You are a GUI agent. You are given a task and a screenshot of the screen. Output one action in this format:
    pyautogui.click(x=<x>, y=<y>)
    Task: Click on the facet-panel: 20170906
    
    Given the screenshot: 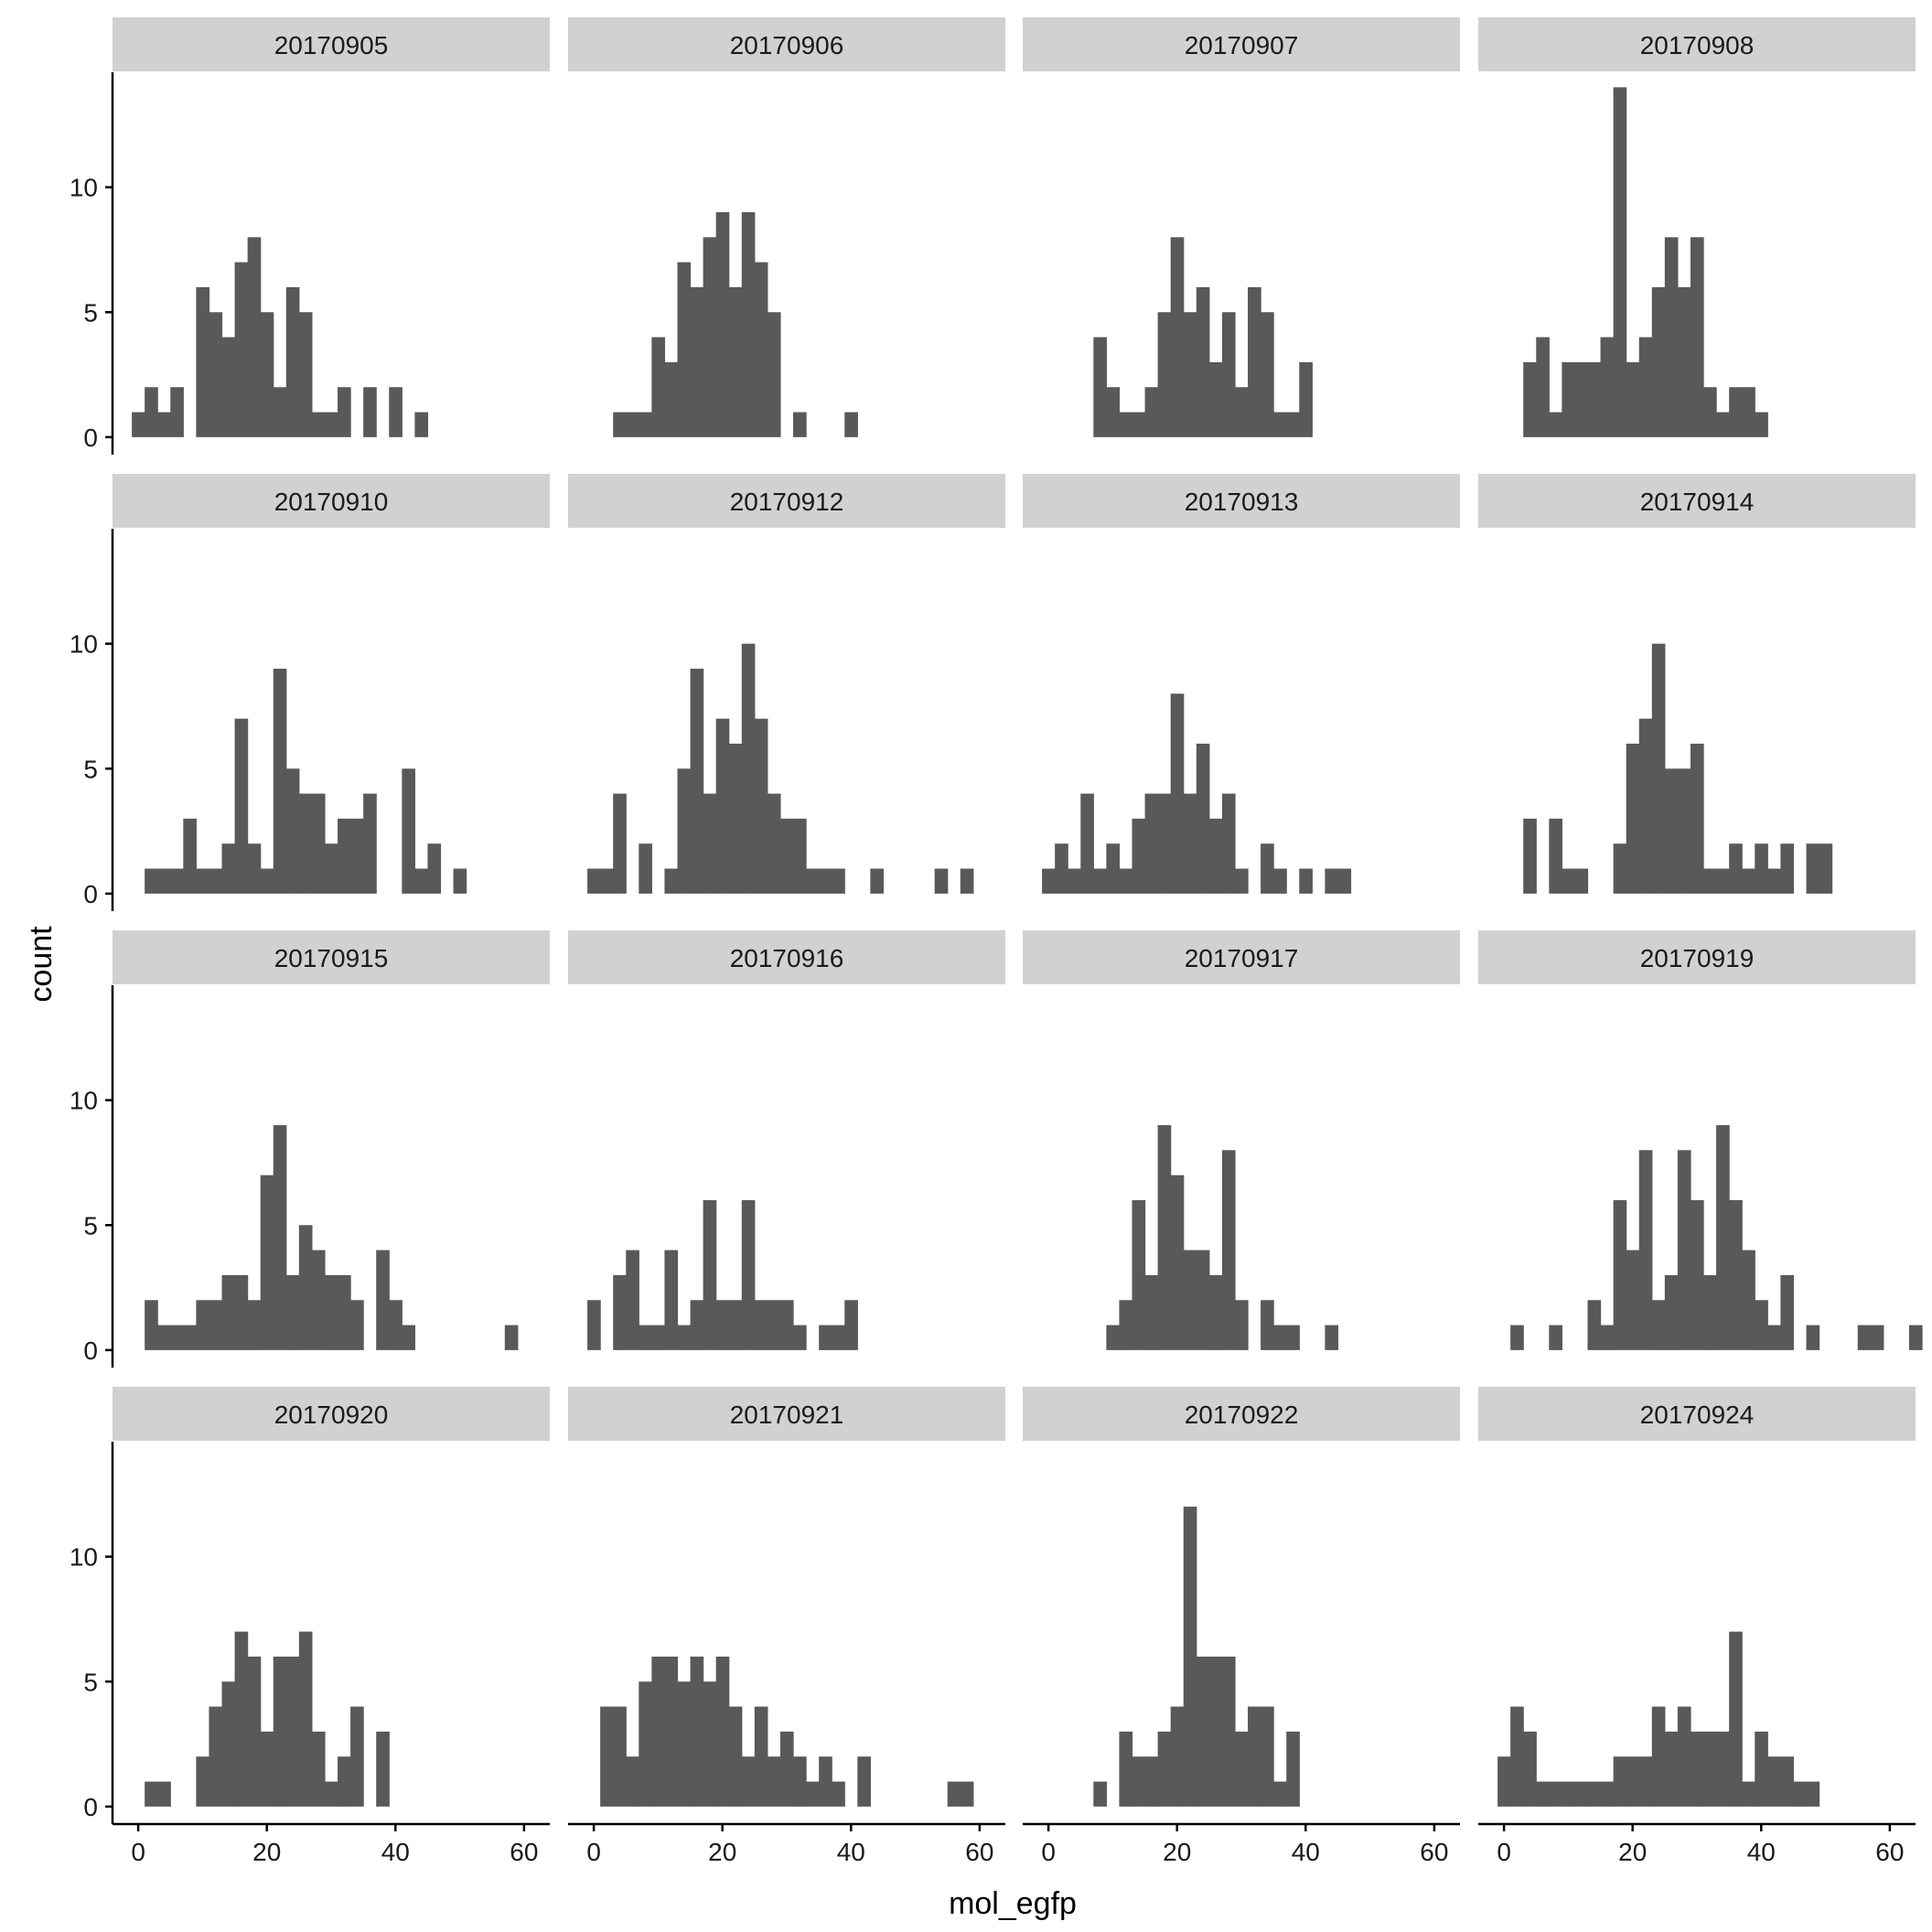 What is the action you would take?
    pyautogui.click(x=786, y=227)
    